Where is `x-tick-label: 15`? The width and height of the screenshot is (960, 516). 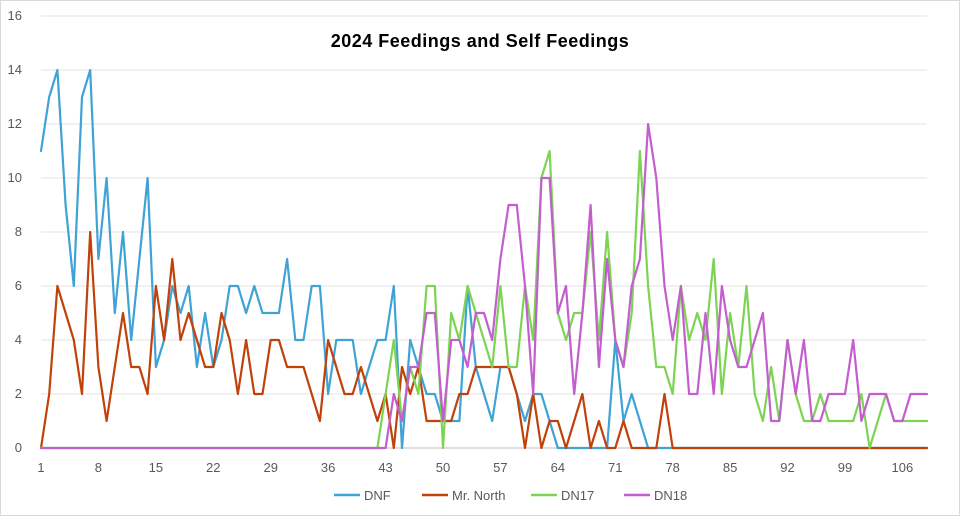
x-tick-label: 15 is located at coordinates (156, 467).